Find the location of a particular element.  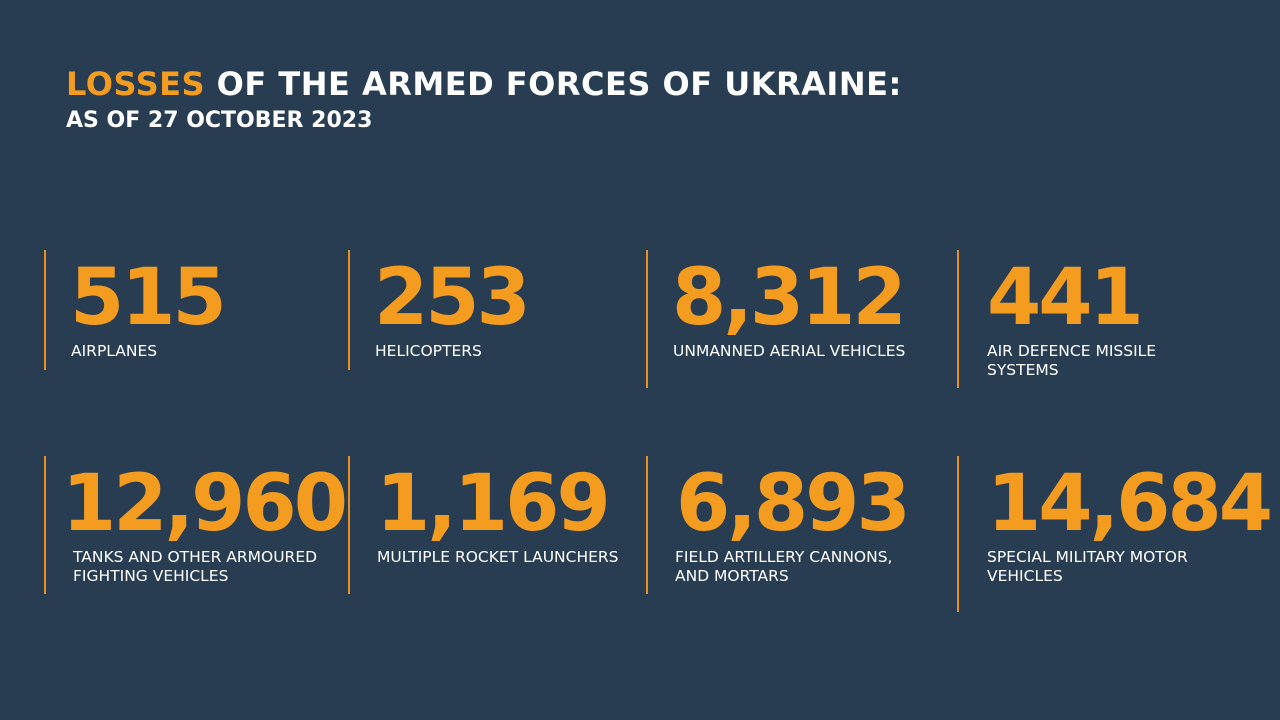

stat-helicopters: 253 HELICOPTERS is located at coordinates (494, 310).